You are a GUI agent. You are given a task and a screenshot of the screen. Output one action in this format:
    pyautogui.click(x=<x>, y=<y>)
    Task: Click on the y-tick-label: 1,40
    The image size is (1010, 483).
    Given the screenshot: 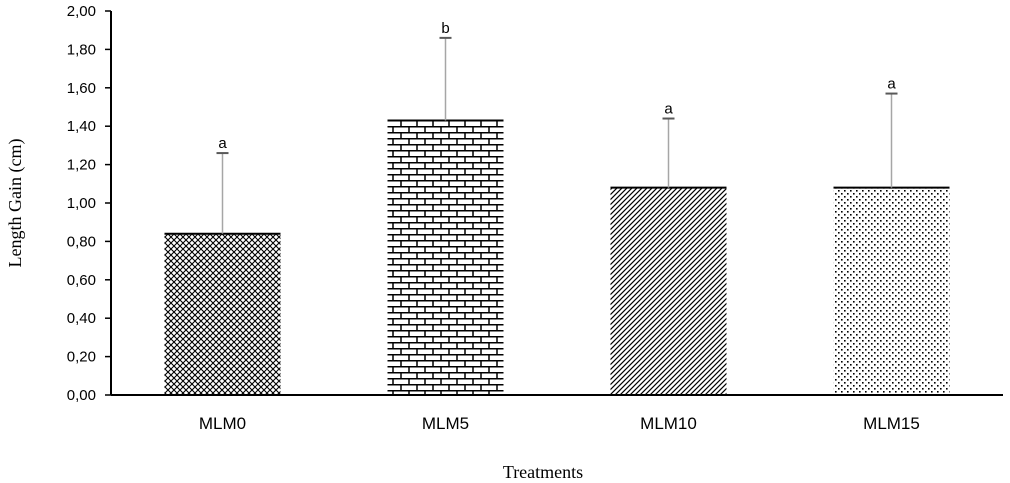 What is the action you would take?
    pyautogui.click(x=81, y=126)
    